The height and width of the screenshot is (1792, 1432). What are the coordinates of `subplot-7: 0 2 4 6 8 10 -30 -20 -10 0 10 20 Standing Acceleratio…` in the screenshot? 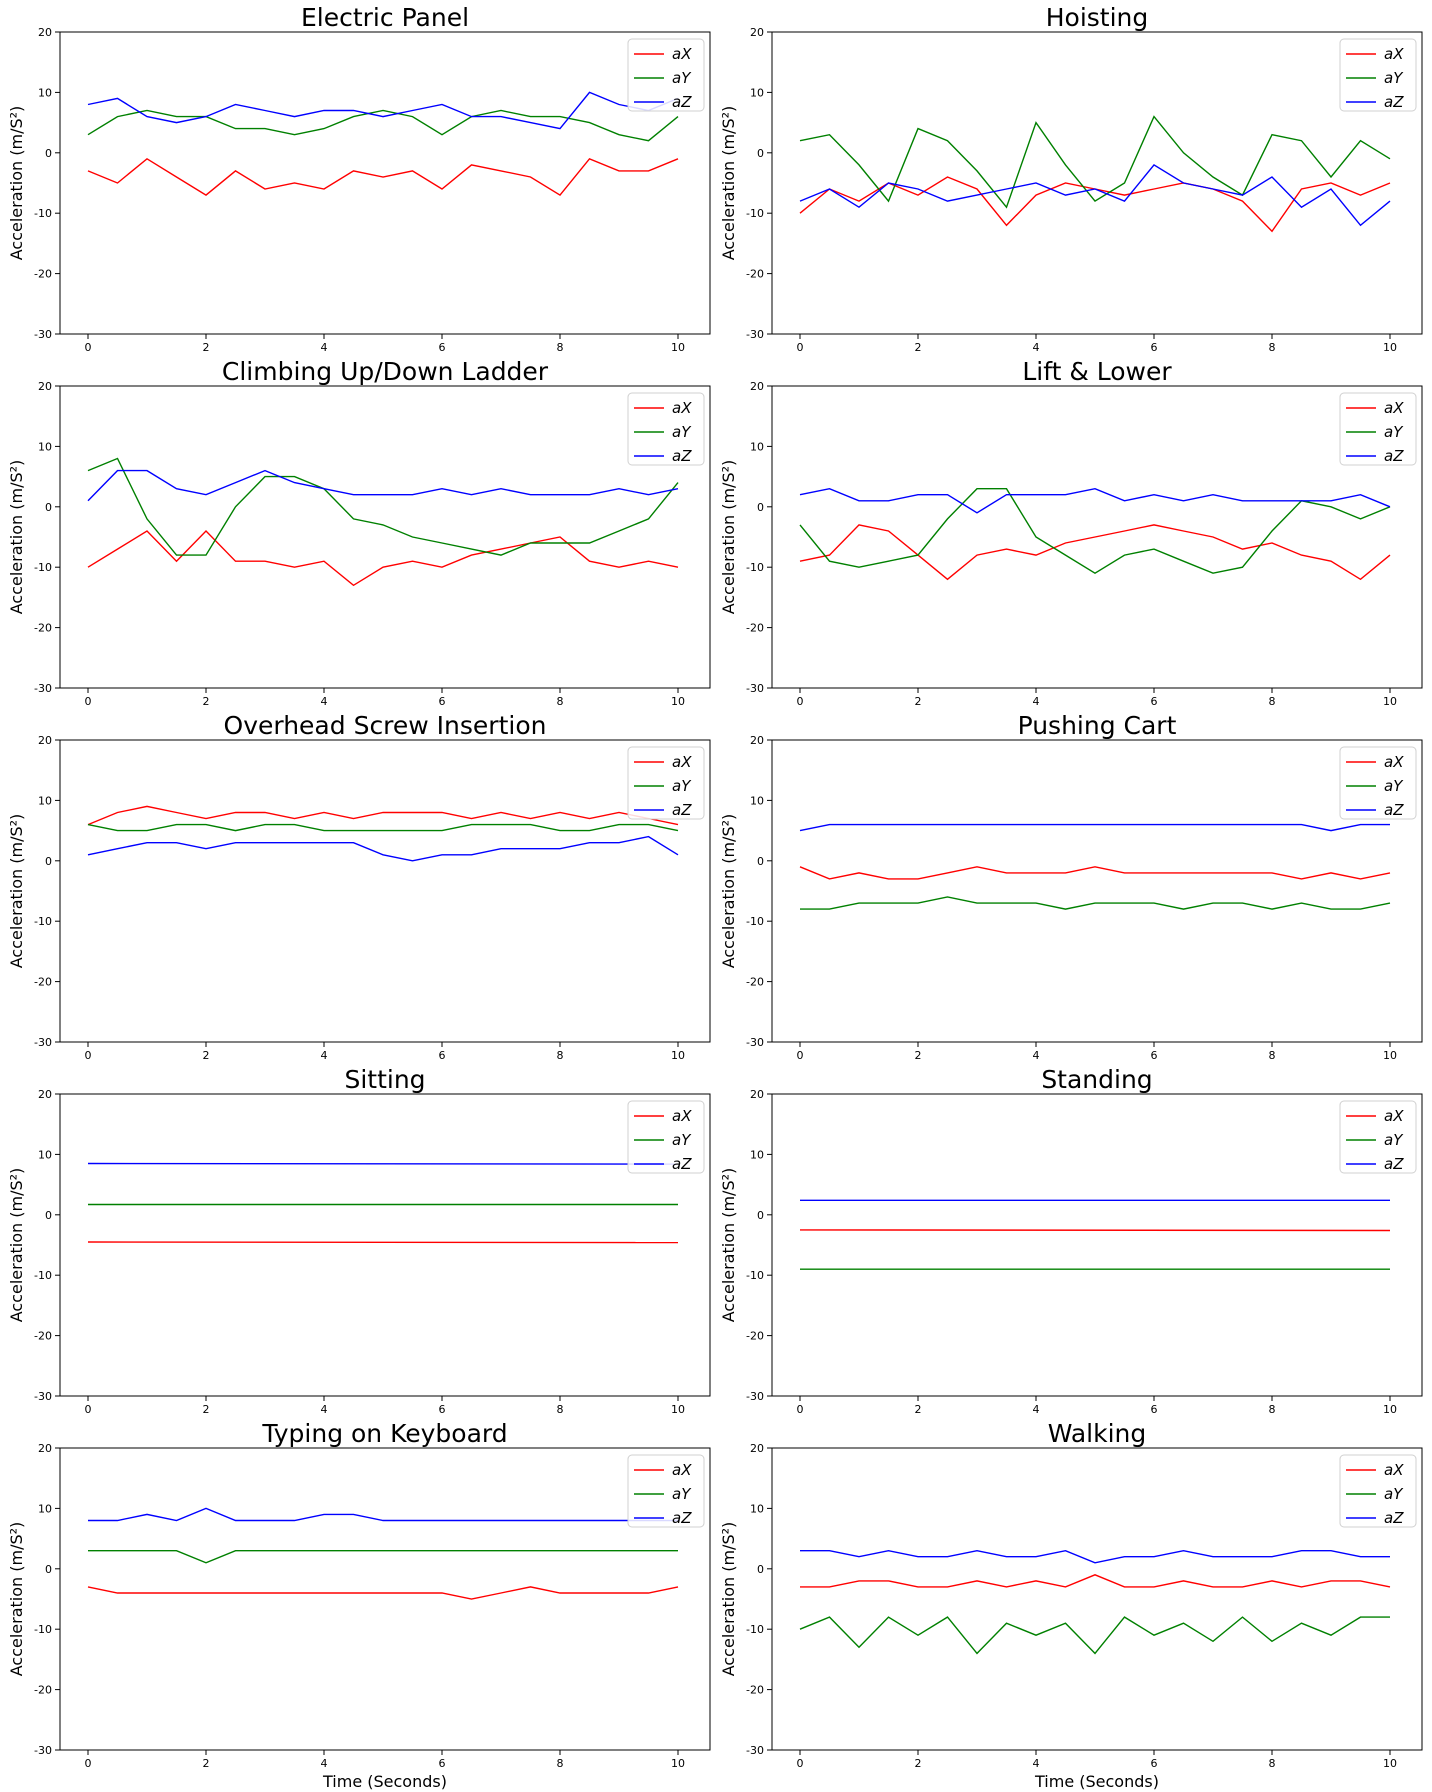 It's located at (1071, 1240).